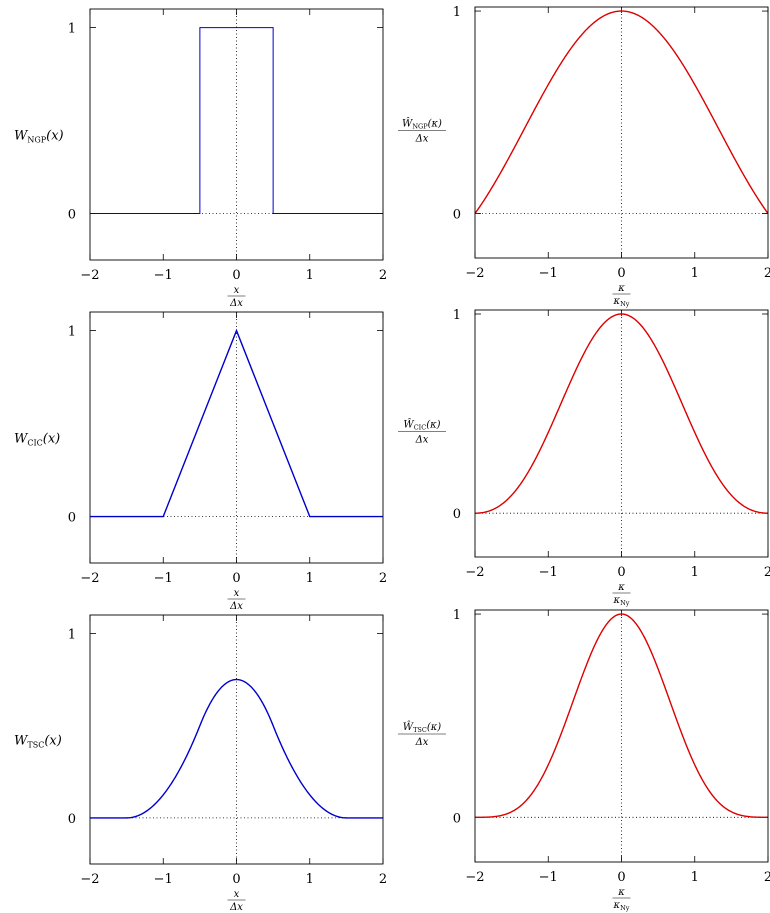 The height and width of the screenshot is (913, 770). I want to click on series-line-tsc-real, so click(236, 748).